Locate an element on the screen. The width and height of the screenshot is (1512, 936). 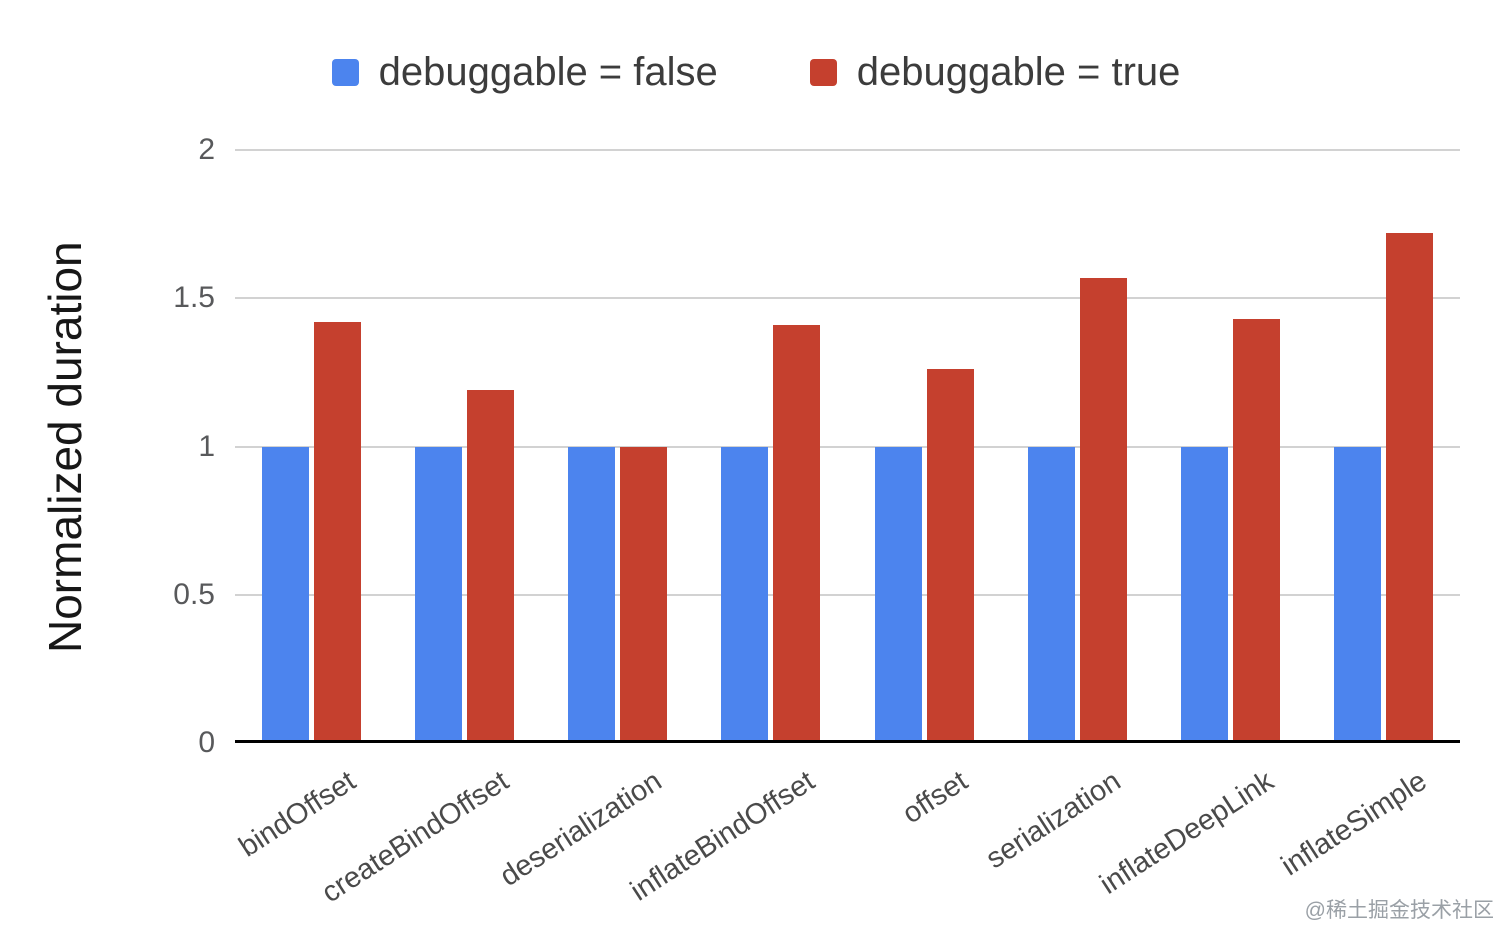
bar-inflateSimple-debuggable-false is located at coordinates (1357, 594).